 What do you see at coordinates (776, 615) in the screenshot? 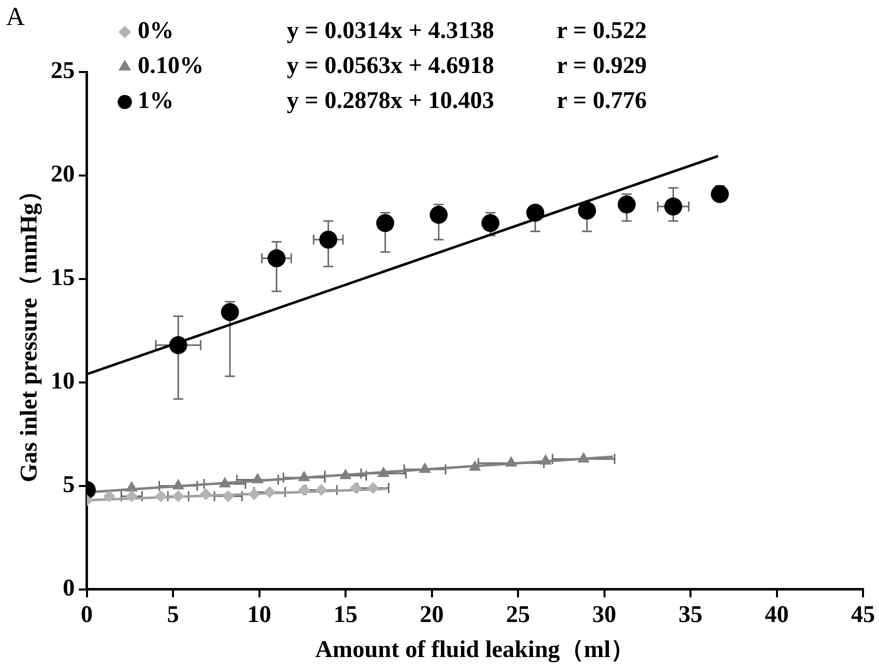
I see `x-tick-label: 40` at bounding box center [776, 615].